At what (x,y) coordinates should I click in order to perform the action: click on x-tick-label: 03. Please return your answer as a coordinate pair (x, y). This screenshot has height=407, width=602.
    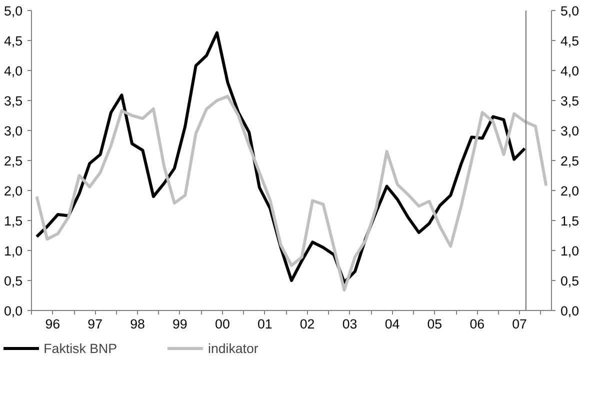
    Looking at the image, I should click on (350, 324).